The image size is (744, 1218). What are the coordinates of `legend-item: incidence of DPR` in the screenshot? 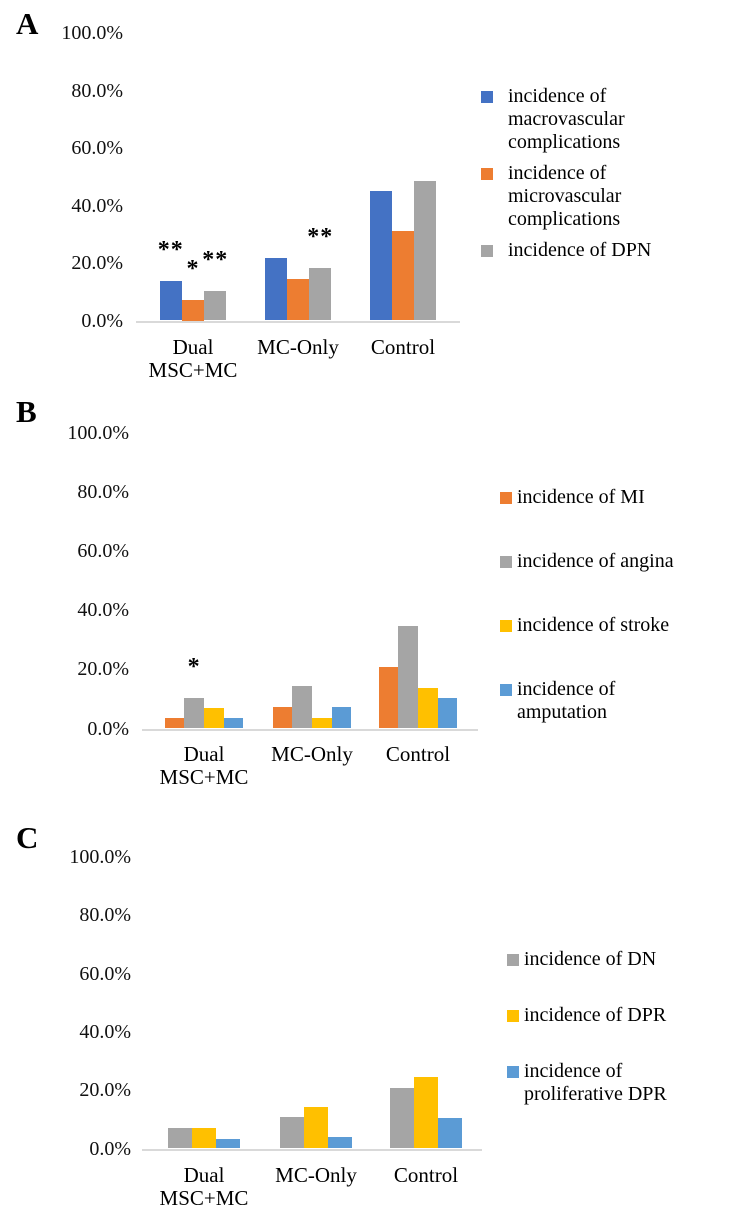 It's located at (610, 1015).